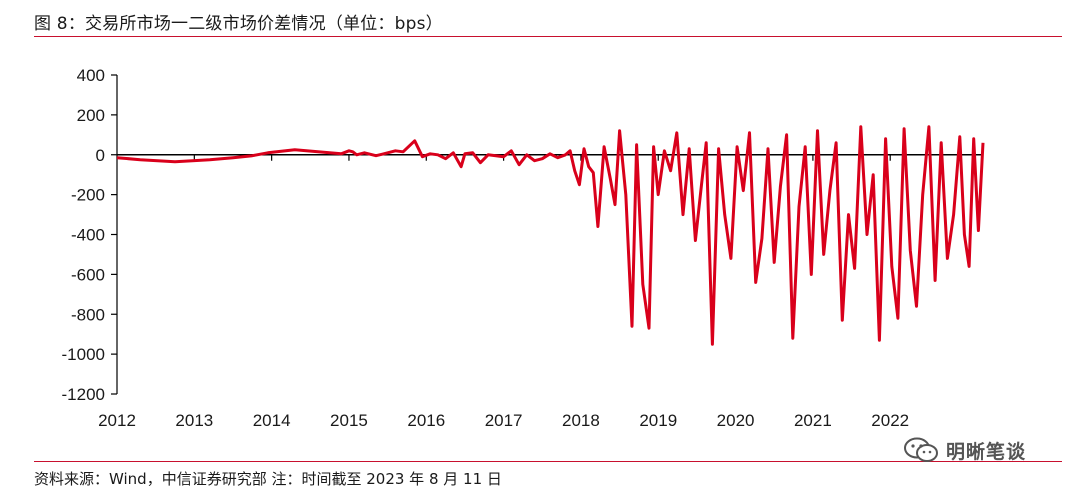 The height and width of the screenshot is (499, 1080). Describe the element at coordinates (83, 394) in the screenshot. I see `y-tick-label: -1200` at that location.